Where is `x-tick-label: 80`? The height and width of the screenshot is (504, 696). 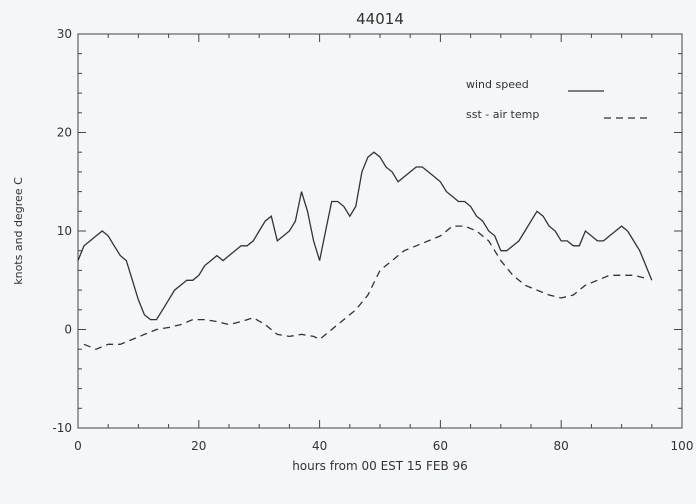 x-tick-label: 80 is located at coordinates (561, 446).